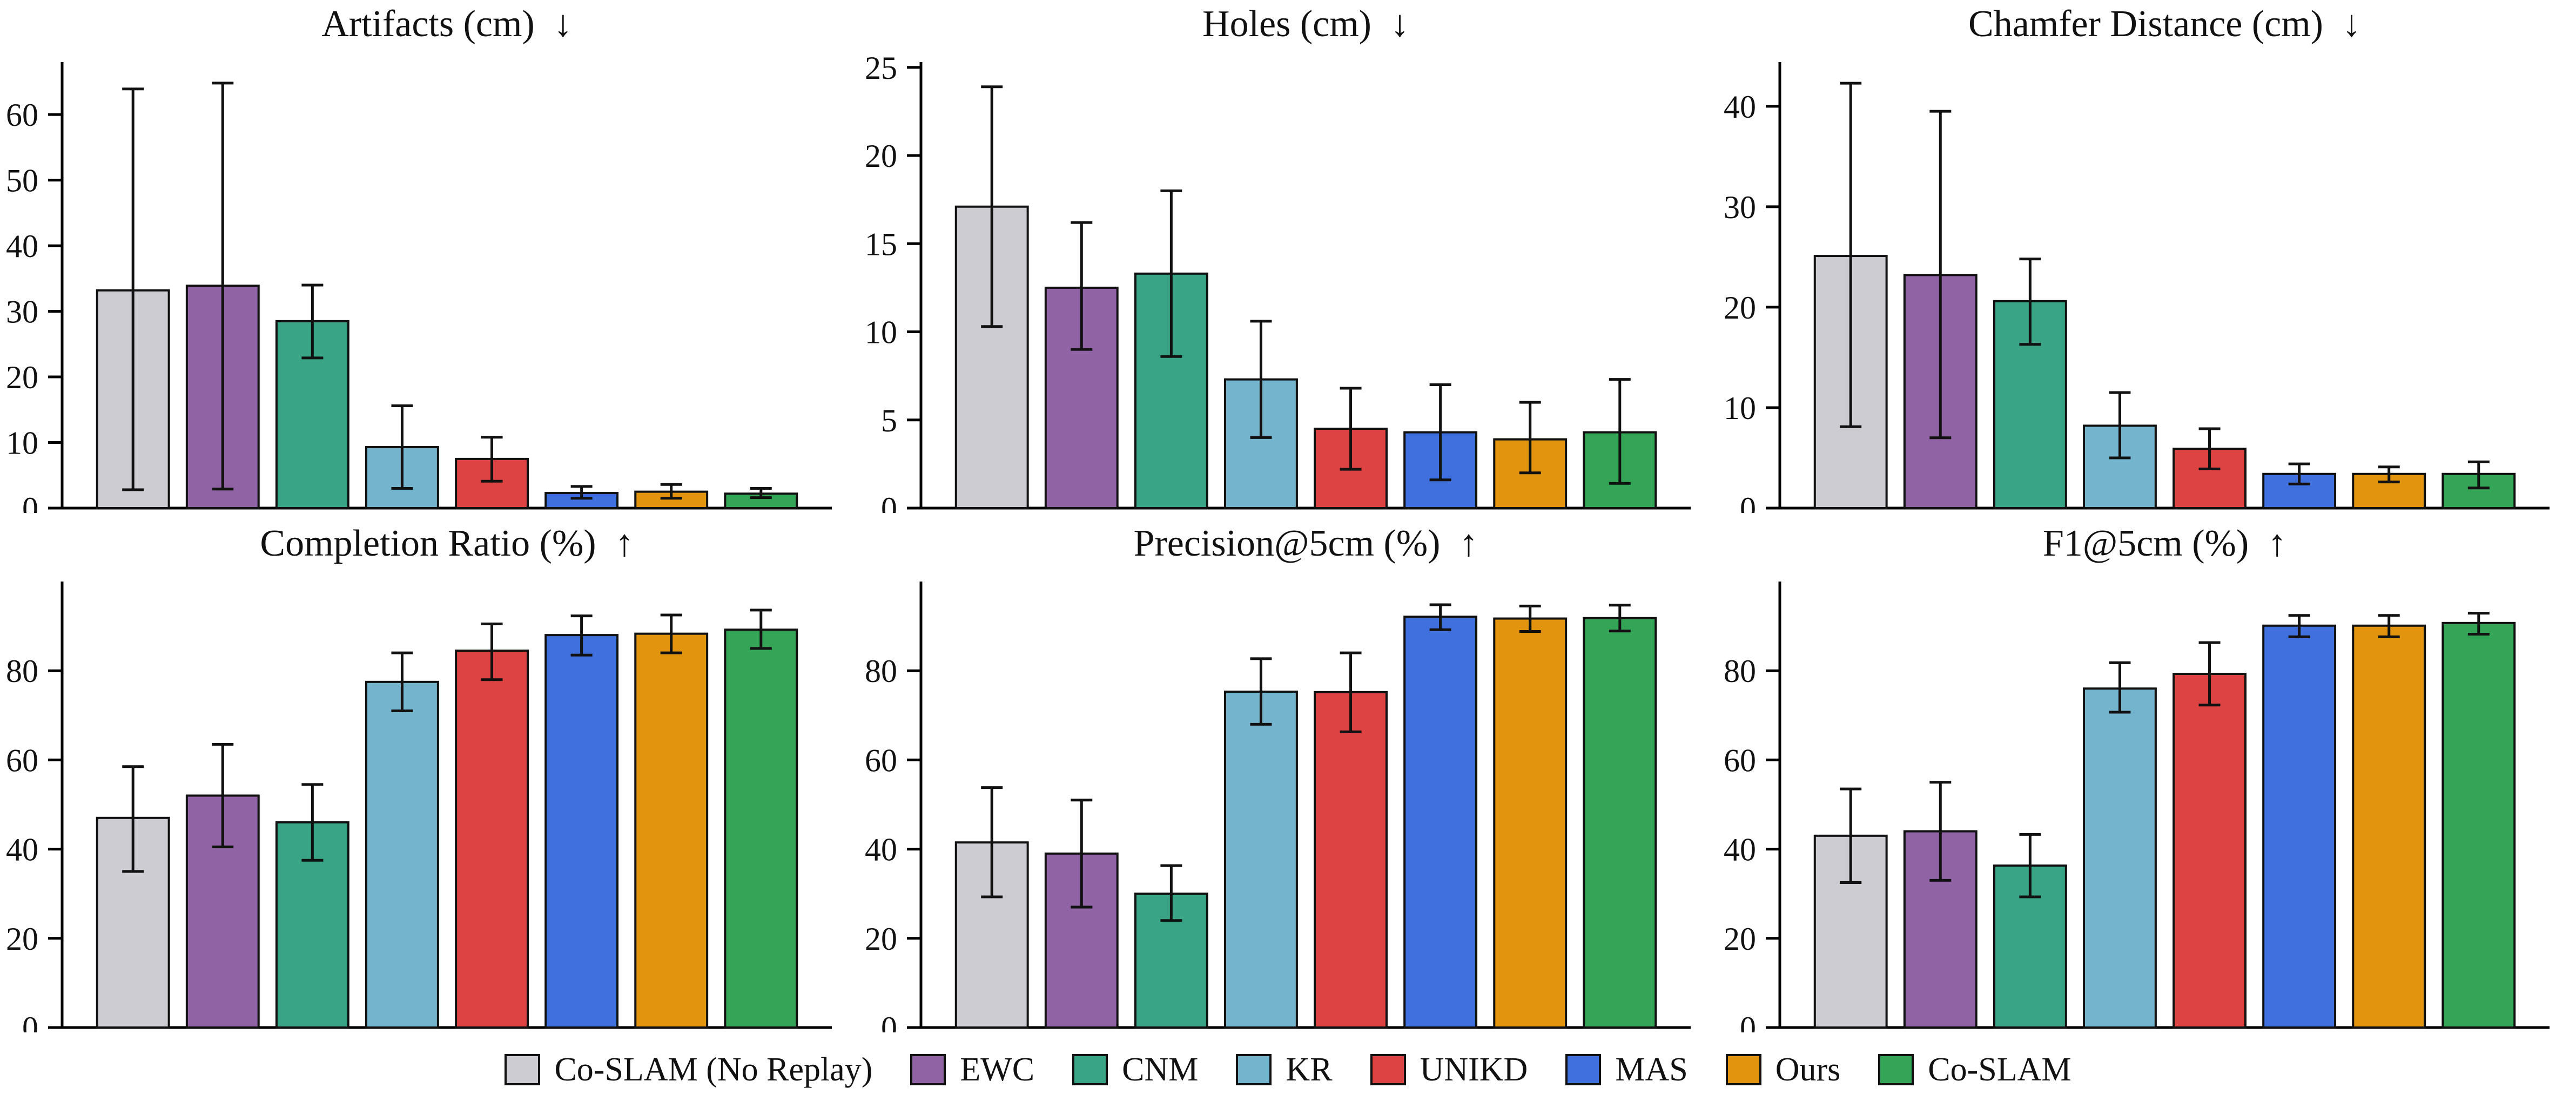 This screenshot has width=2576, height=1115. I want to click on legend-item-mas: MAS, so click(1626, 1070).